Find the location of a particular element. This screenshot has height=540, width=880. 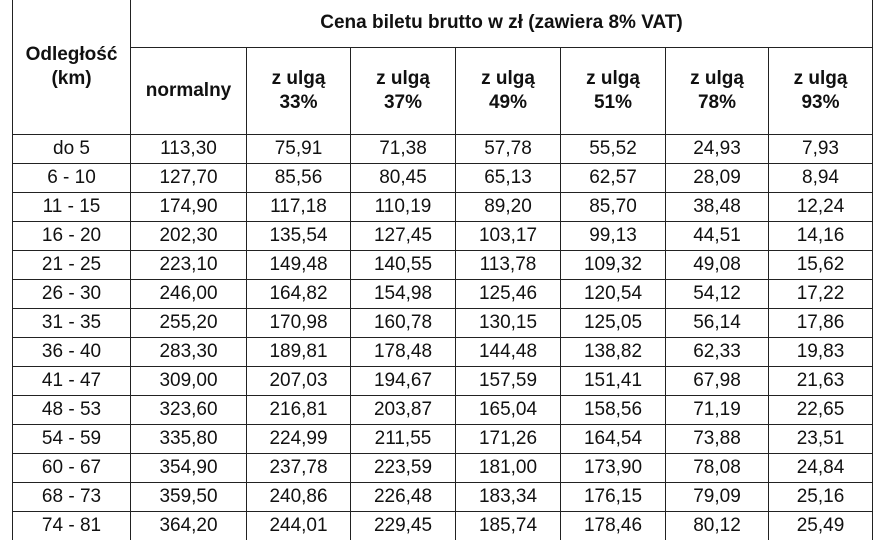

price-cell: 176,15 is located at coordinates (613, 497).